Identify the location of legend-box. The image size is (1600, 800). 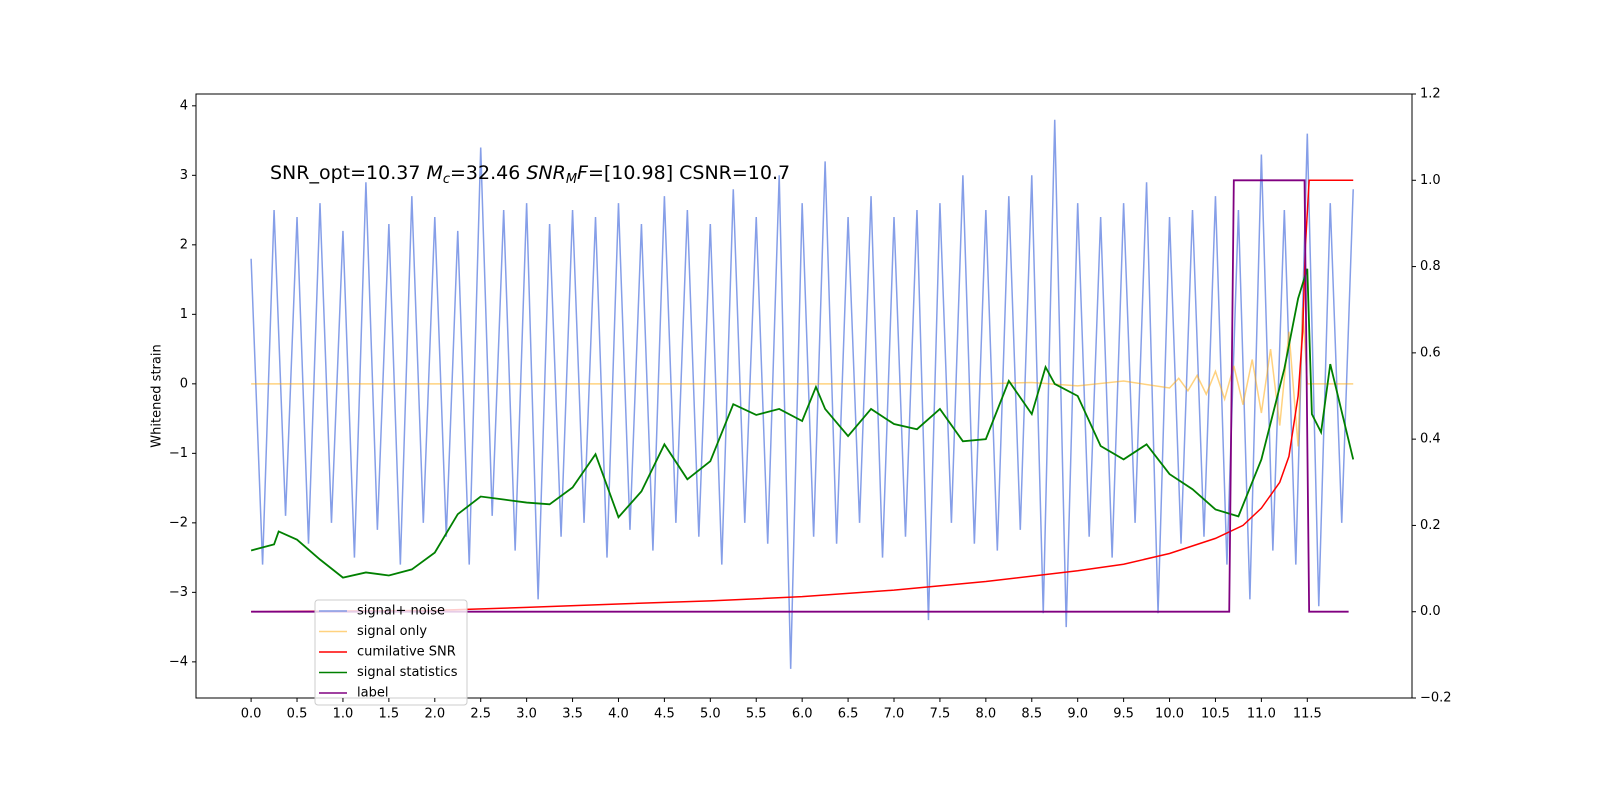
(391, 652).